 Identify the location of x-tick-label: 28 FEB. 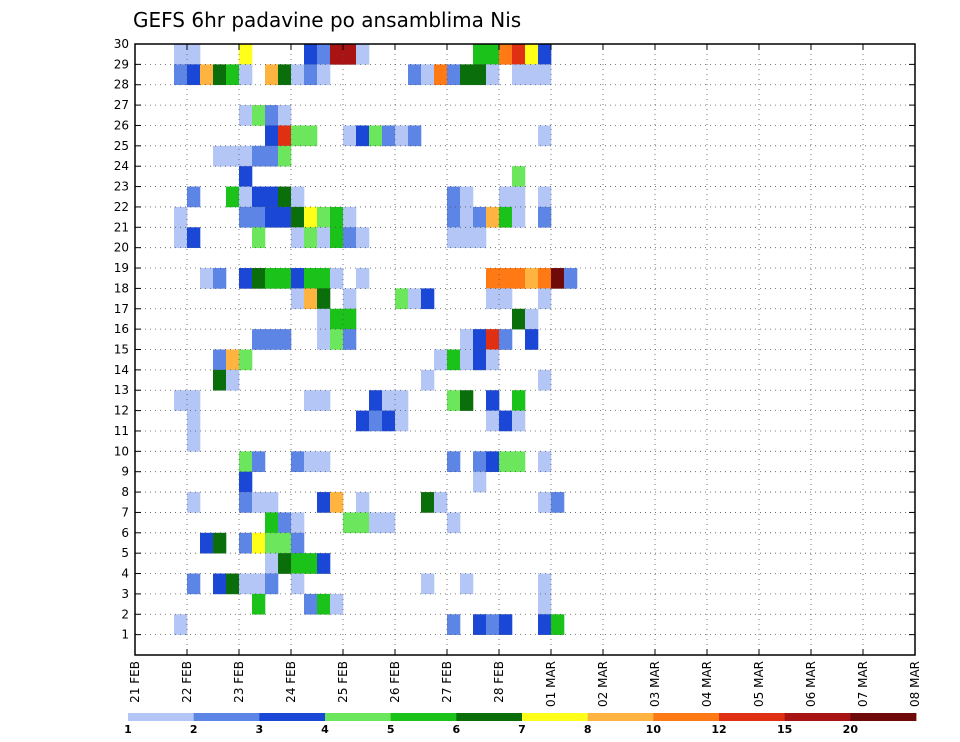
(499, 682).